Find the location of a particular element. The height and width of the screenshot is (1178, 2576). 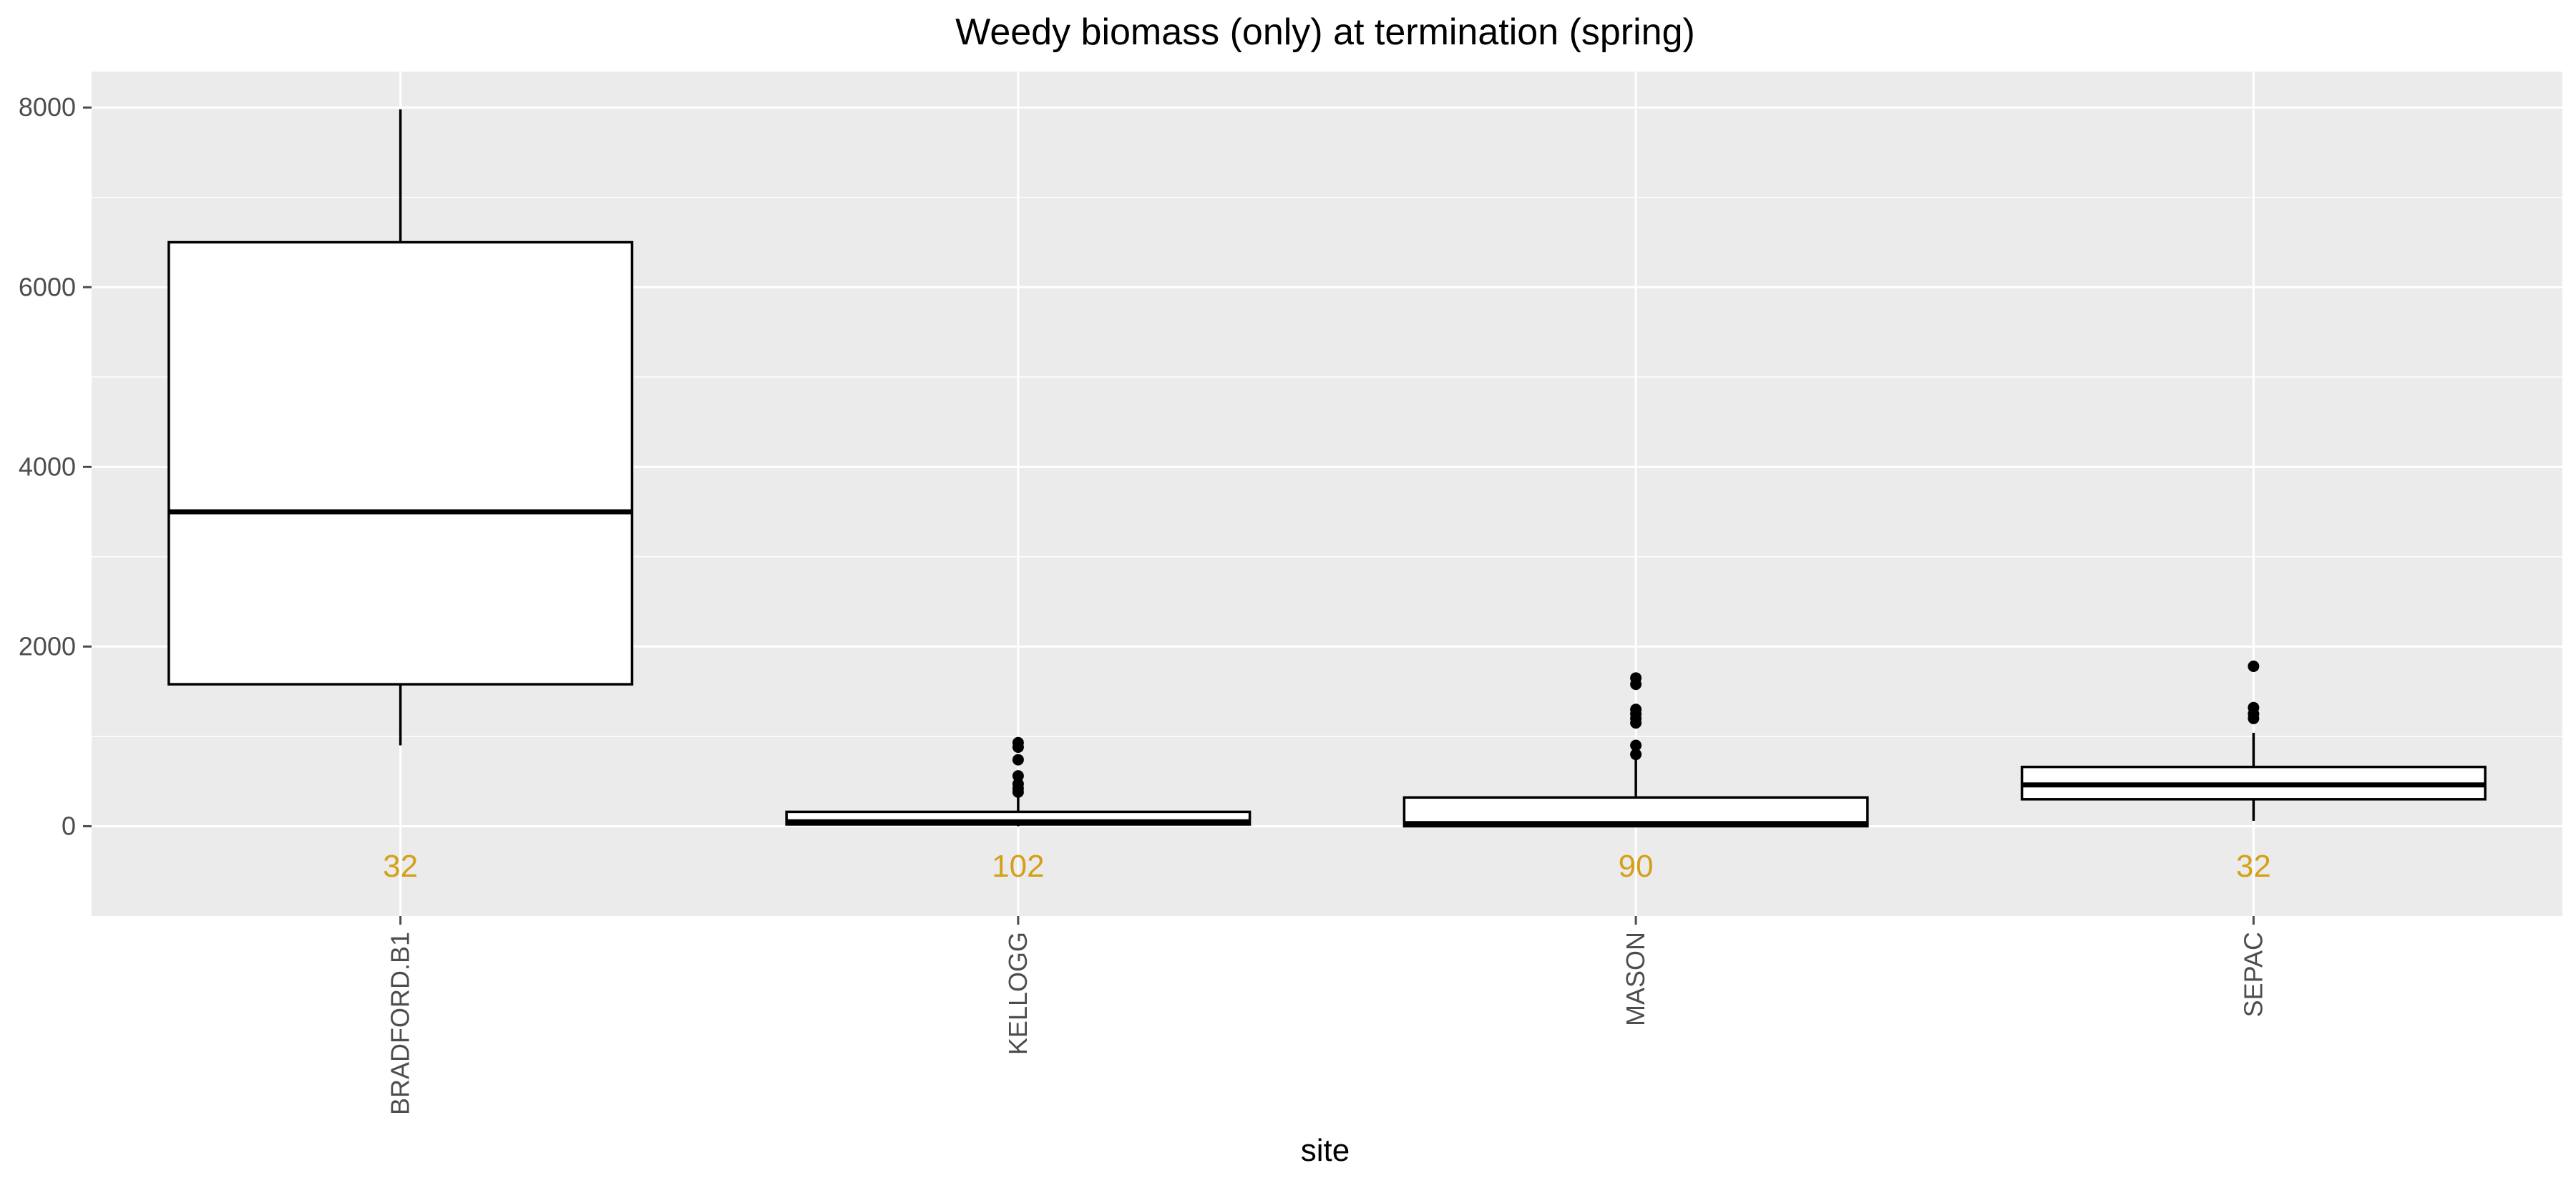

count-label: 102 is located at coordinates (1018, 866).